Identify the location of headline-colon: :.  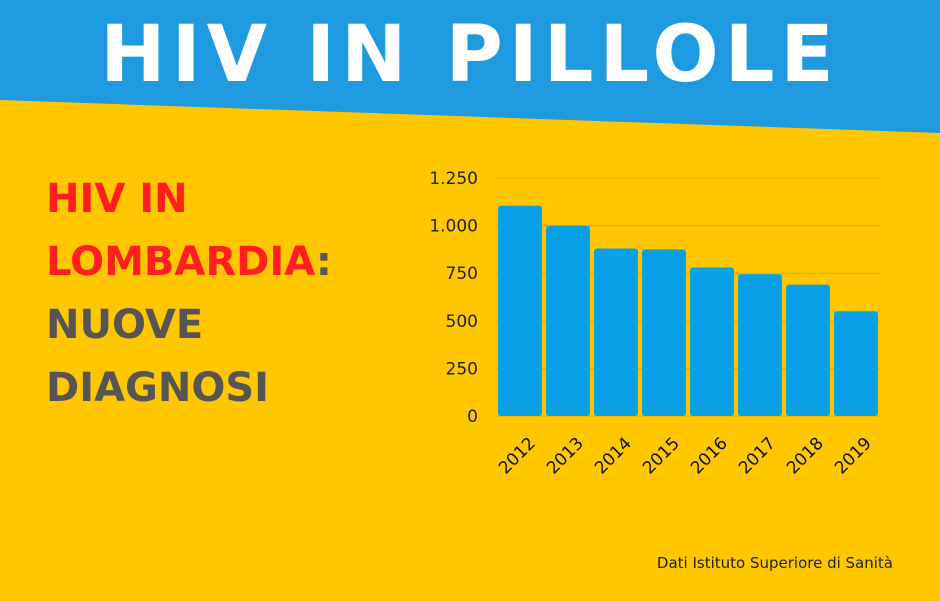
(323, 262).